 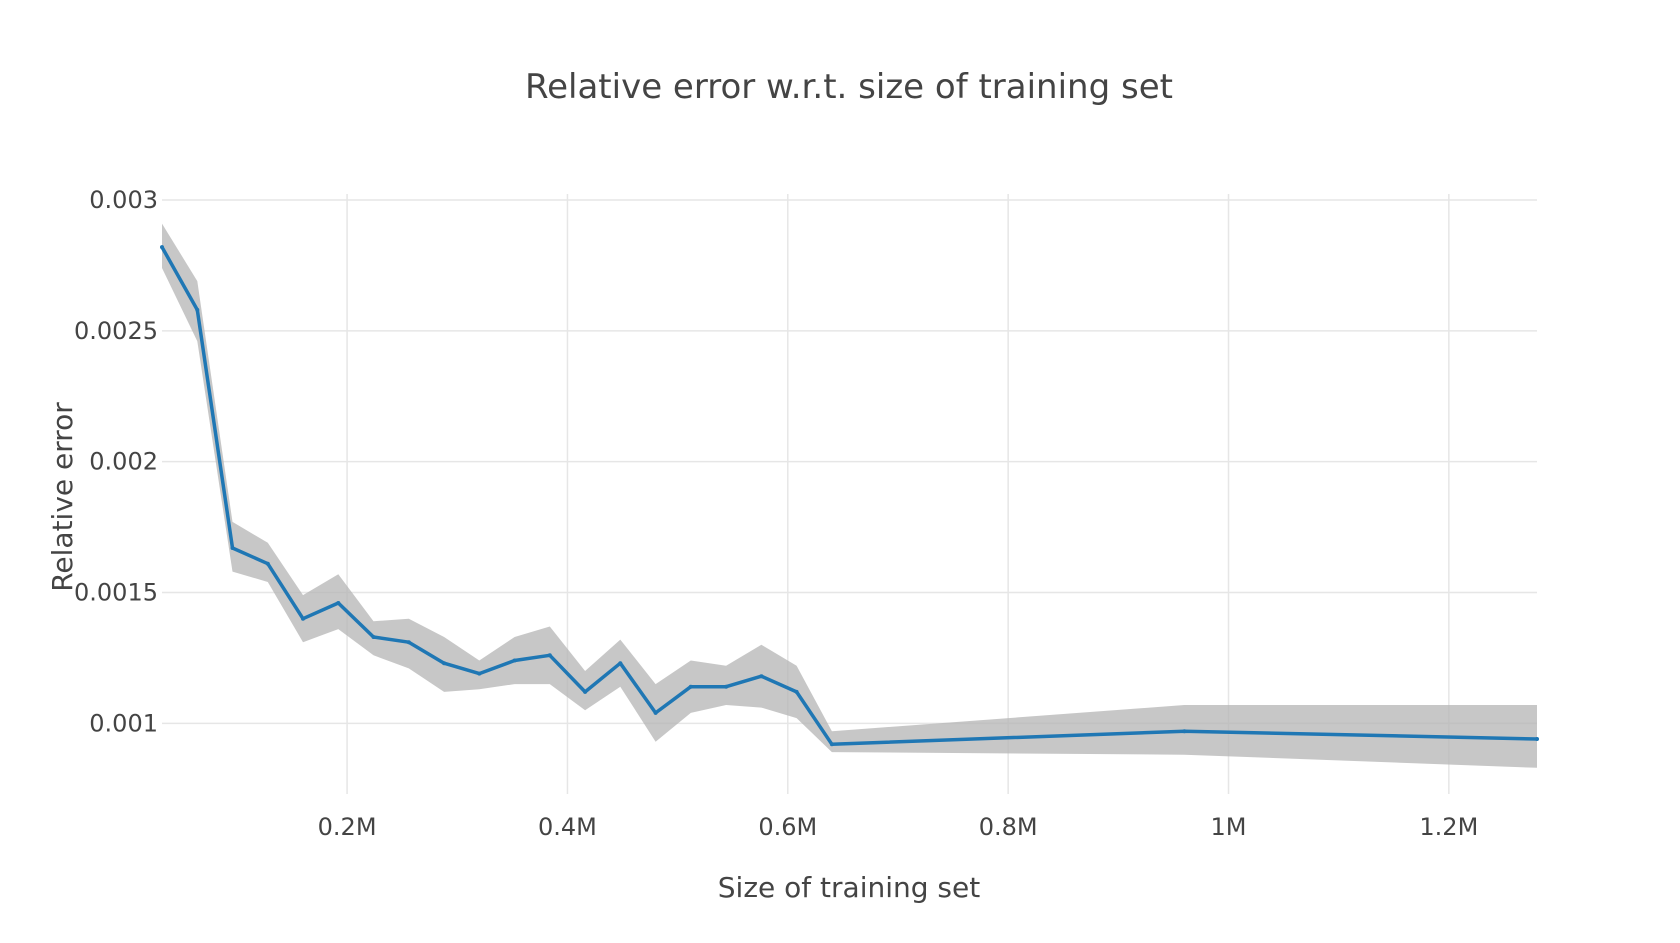 I want to click on x-tick-label: 1.2M, so click(x=1448, y=827).